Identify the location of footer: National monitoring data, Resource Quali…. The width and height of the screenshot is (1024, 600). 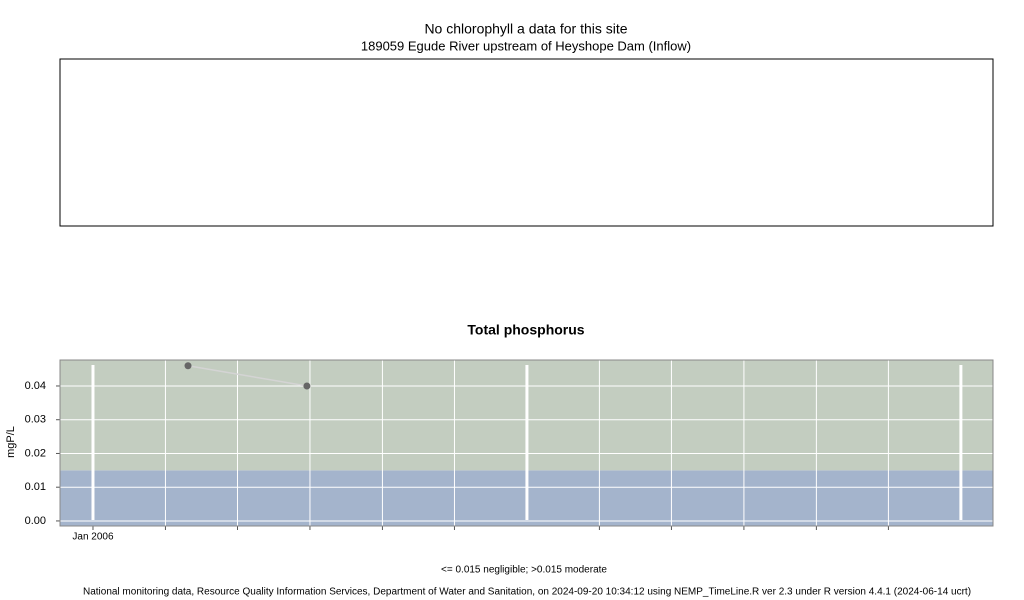
(527, 592).